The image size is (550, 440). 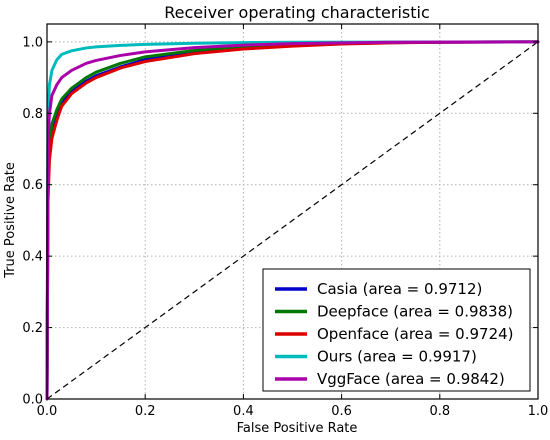 What do you see at coordinates (32, 328) in the screenshot?
I see `y-tick-label: 0.2` at bounding box center [32, 328].